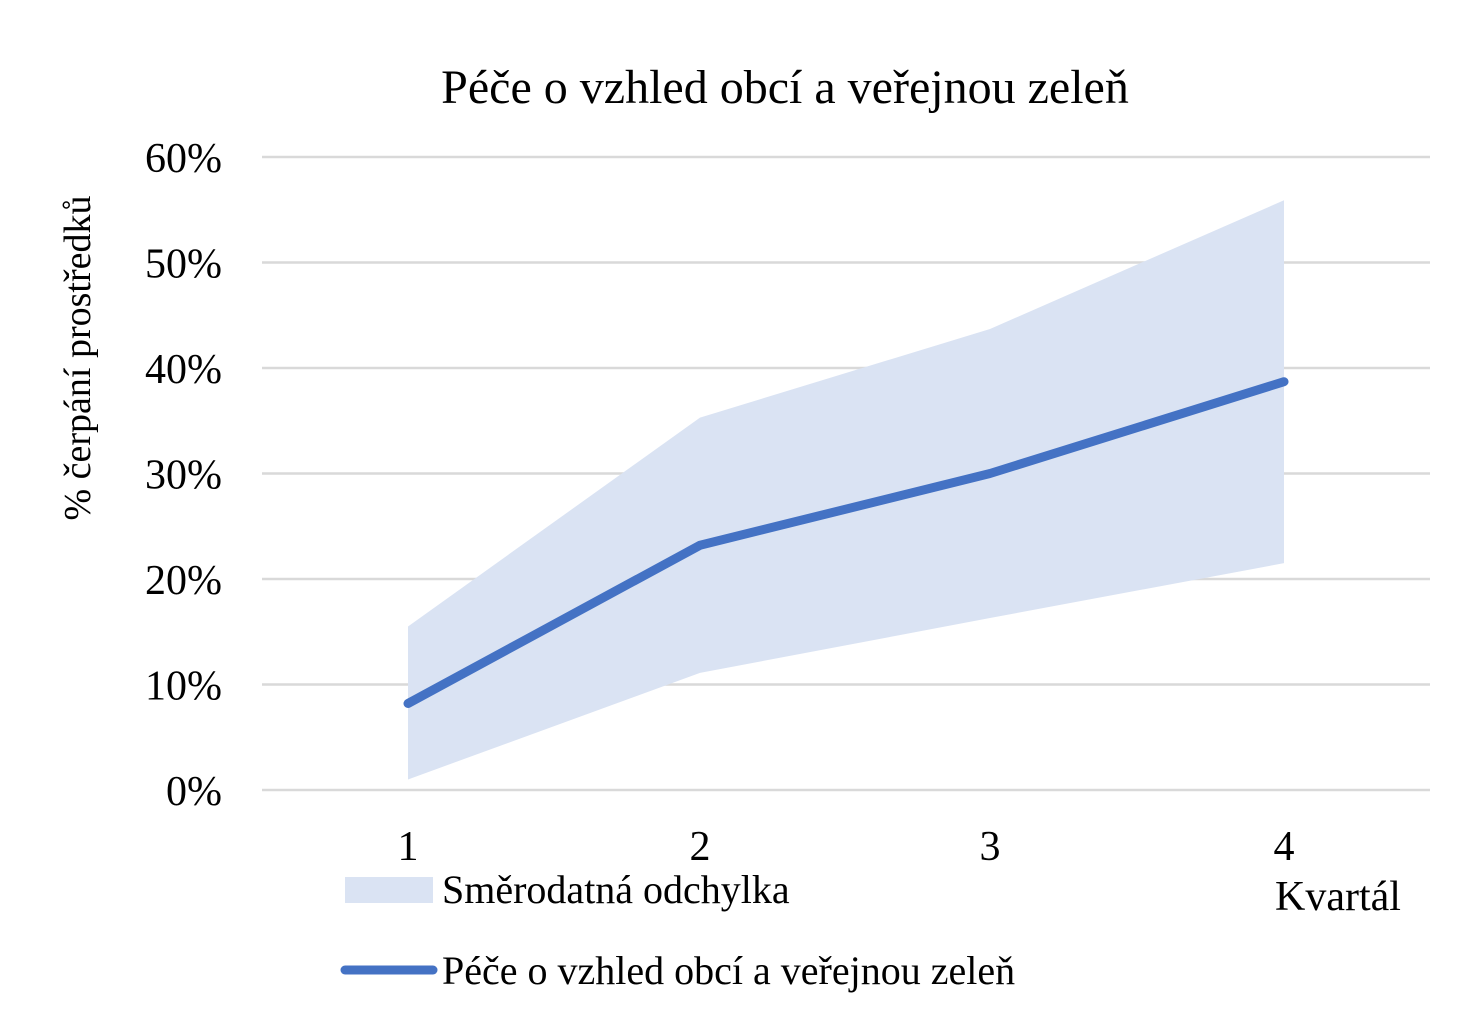  What do you see at coordinates (183, 687) in the screenshot?
I see `y-tick-label: 10%` at bounding box center [183, 687].